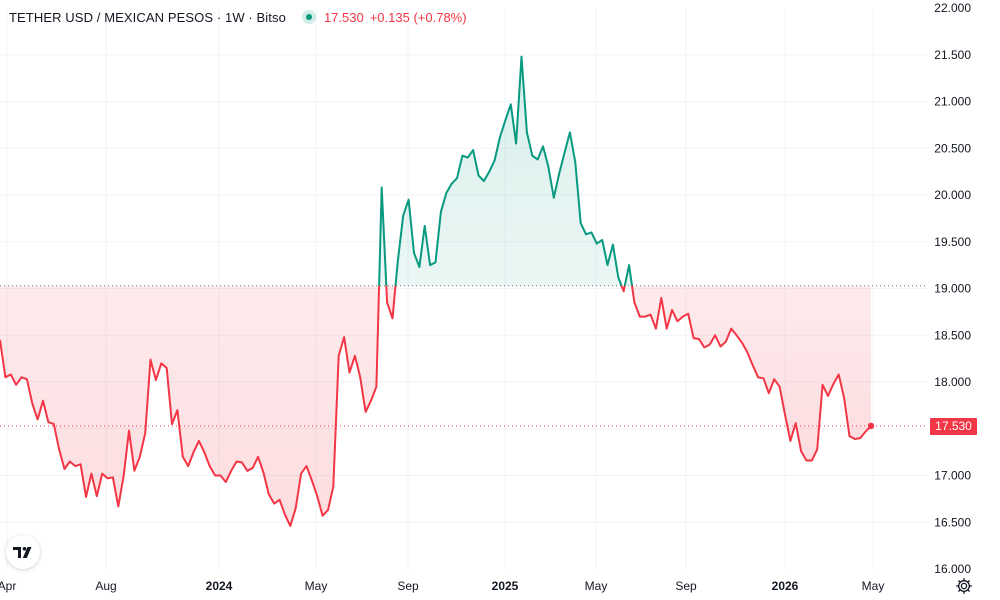 Image resolution: width=1000 pixels, height=600 pixels. I want to click on market-status-icon, so click(308, 17).